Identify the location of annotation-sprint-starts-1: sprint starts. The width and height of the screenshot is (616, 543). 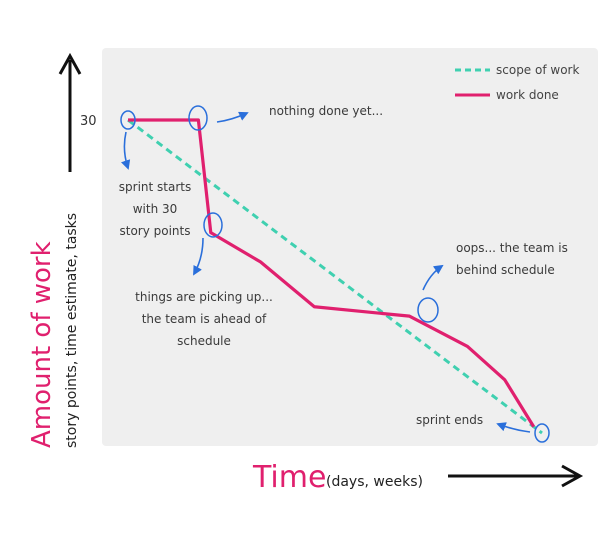
(155, 187).